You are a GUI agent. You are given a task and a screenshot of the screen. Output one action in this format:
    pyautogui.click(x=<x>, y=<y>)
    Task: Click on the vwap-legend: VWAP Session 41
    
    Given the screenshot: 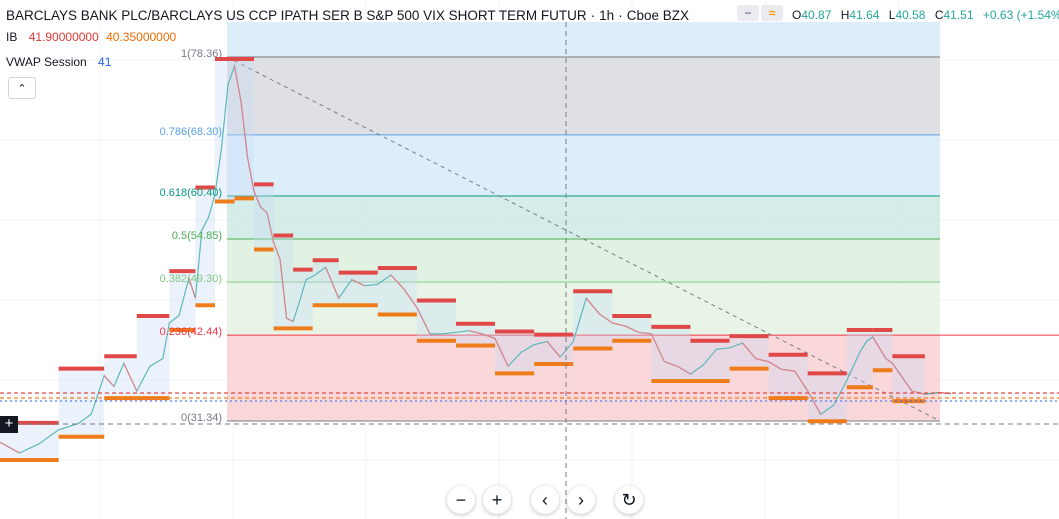 What is the action you would take?
    pyautogui.click(x=58, y=62)
    